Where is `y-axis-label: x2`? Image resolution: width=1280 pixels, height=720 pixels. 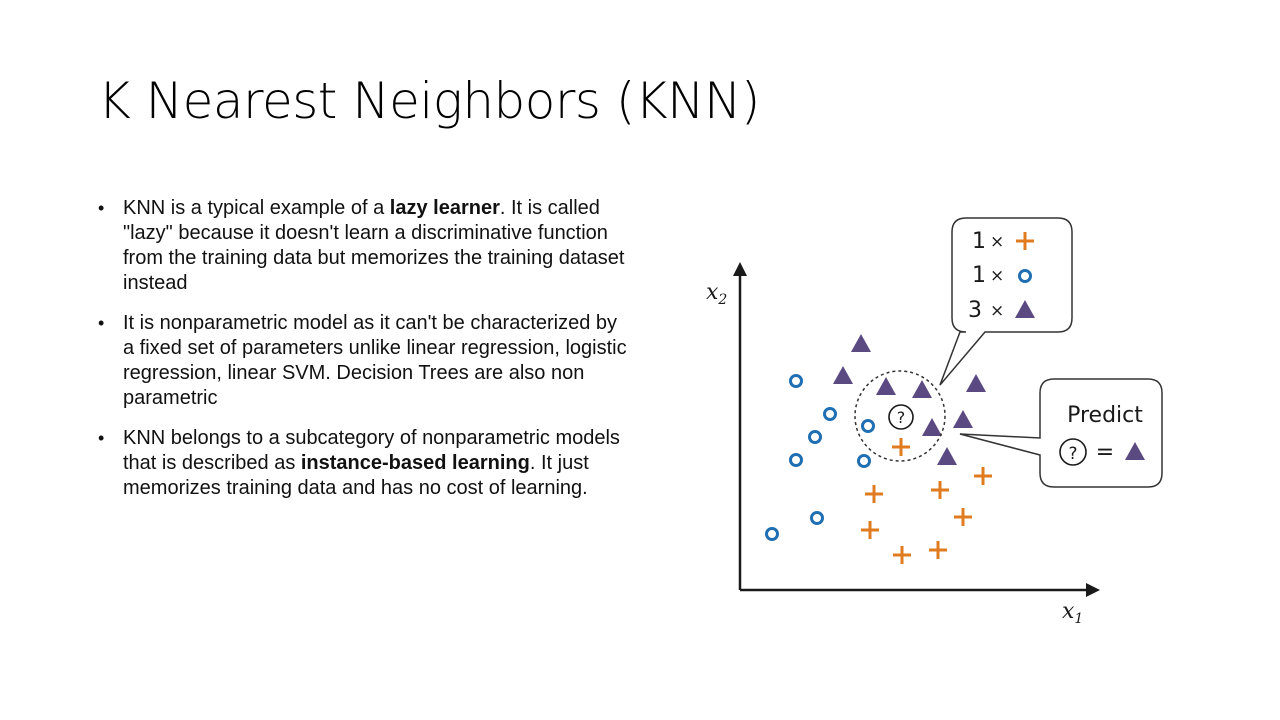 y-axis-label: x2 is located at coordinates (716, 294).